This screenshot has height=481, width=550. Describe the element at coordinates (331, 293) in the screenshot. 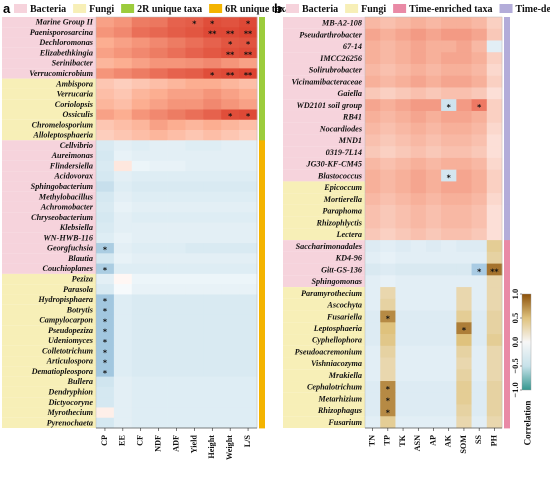

I see `row-label: Paramyrothecium` at that location.